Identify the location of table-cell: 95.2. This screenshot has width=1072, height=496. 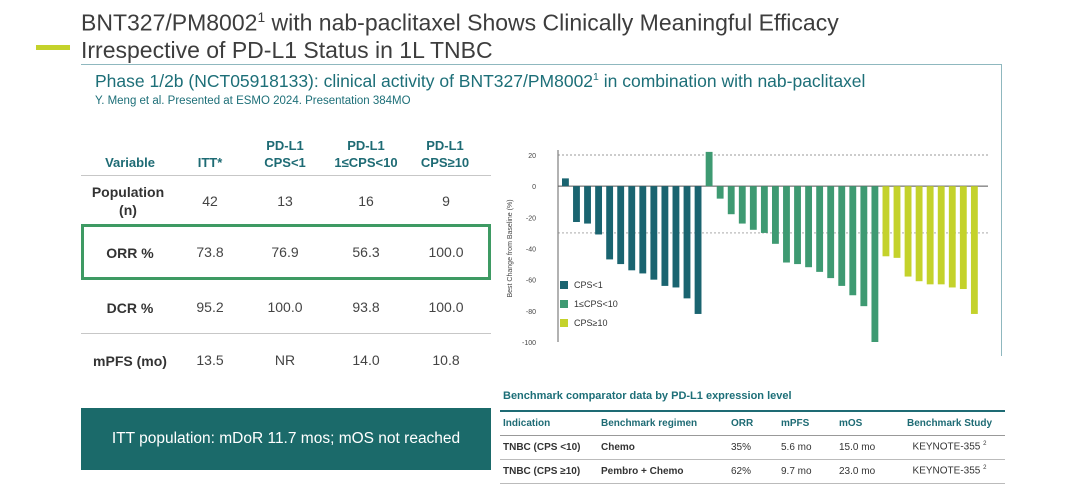
(210, 307).